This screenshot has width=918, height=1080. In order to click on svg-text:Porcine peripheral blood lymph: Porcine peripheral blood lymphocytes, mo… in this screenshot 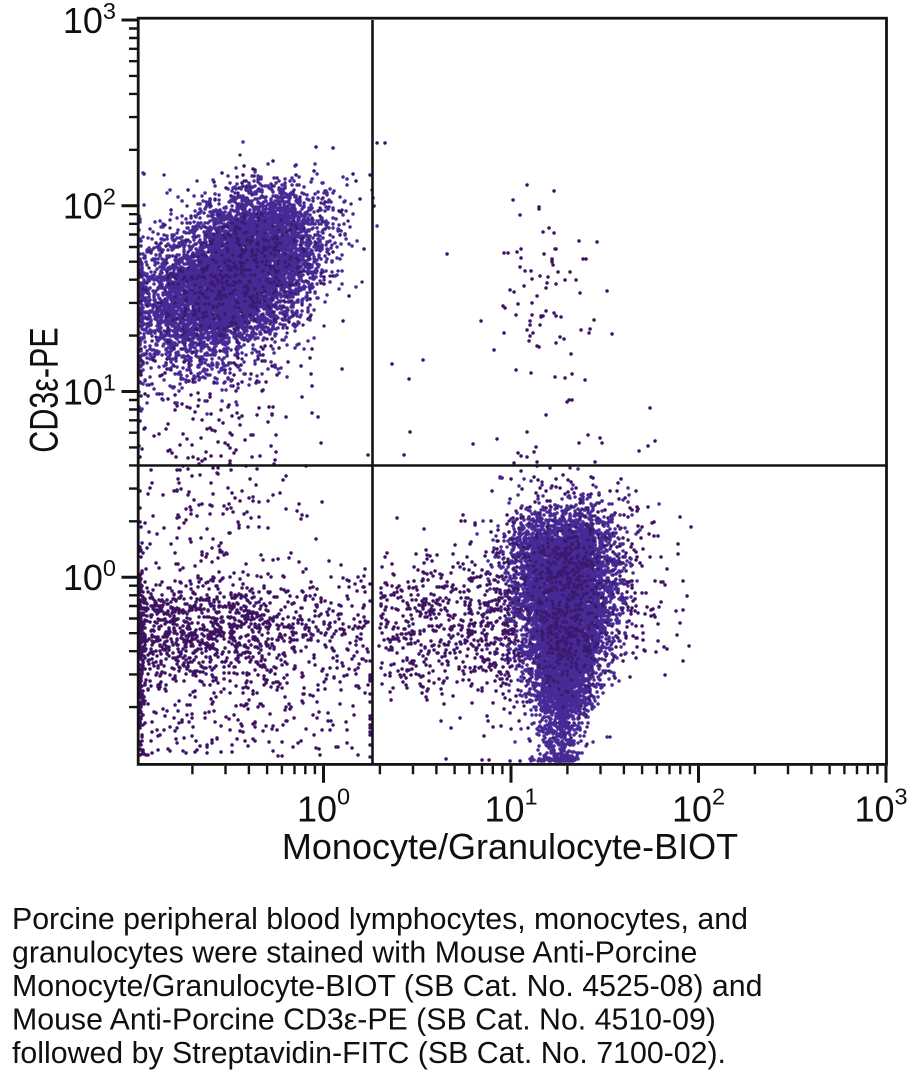, I will do `click(380, 919)`.